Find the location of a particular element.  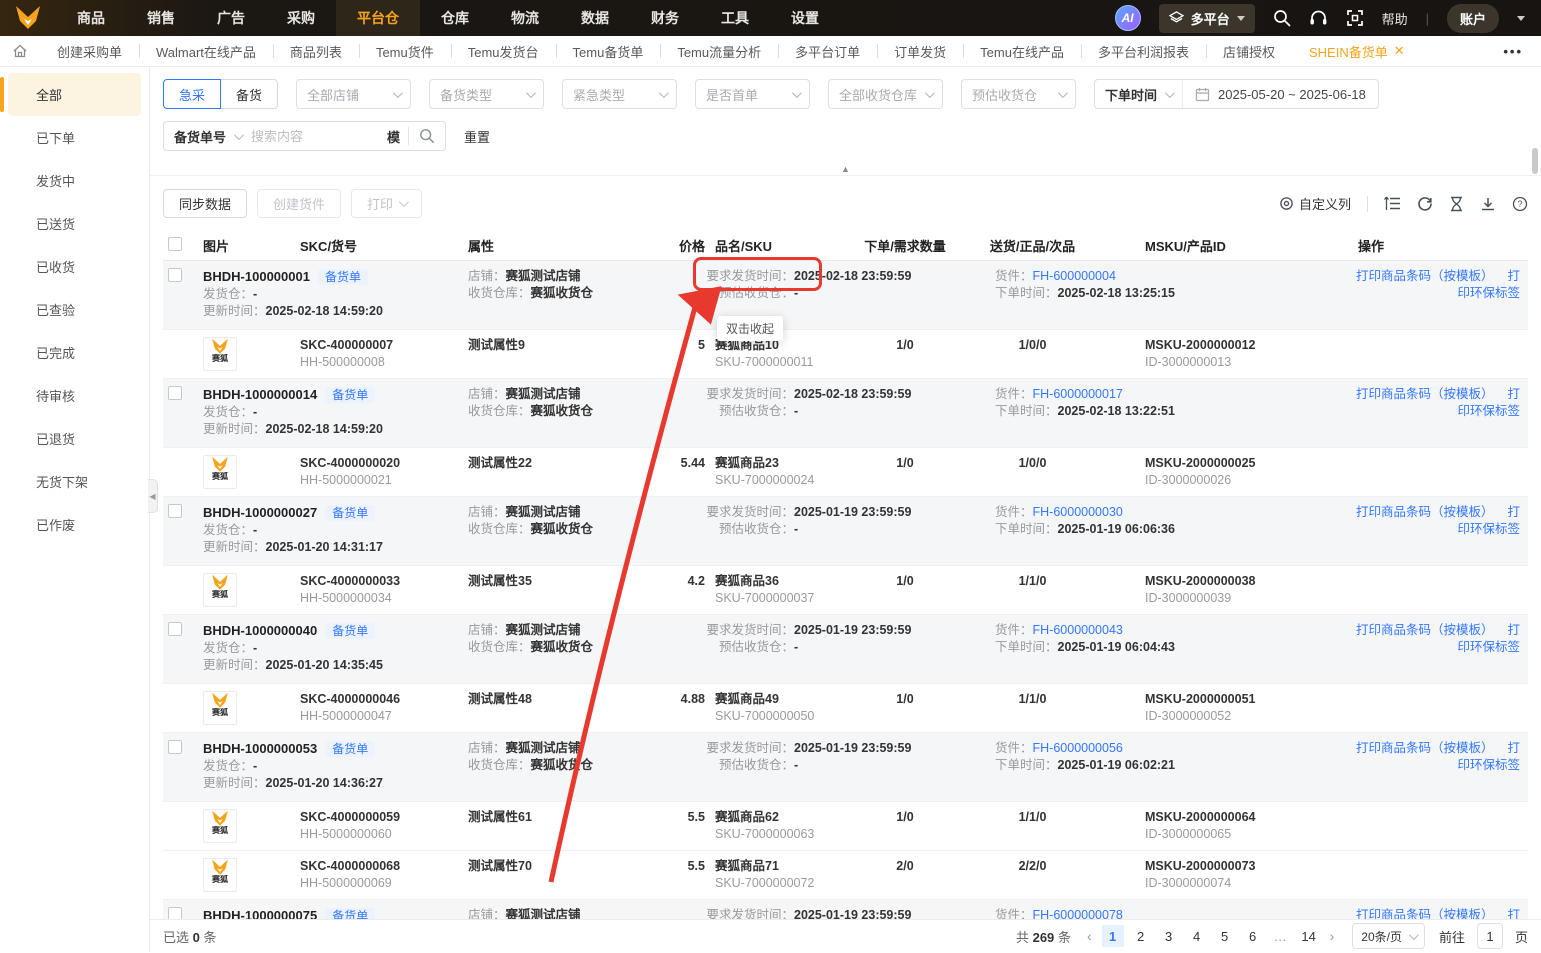

shipment-link: FH-6000000078 is located at coordinates (1077, 913).